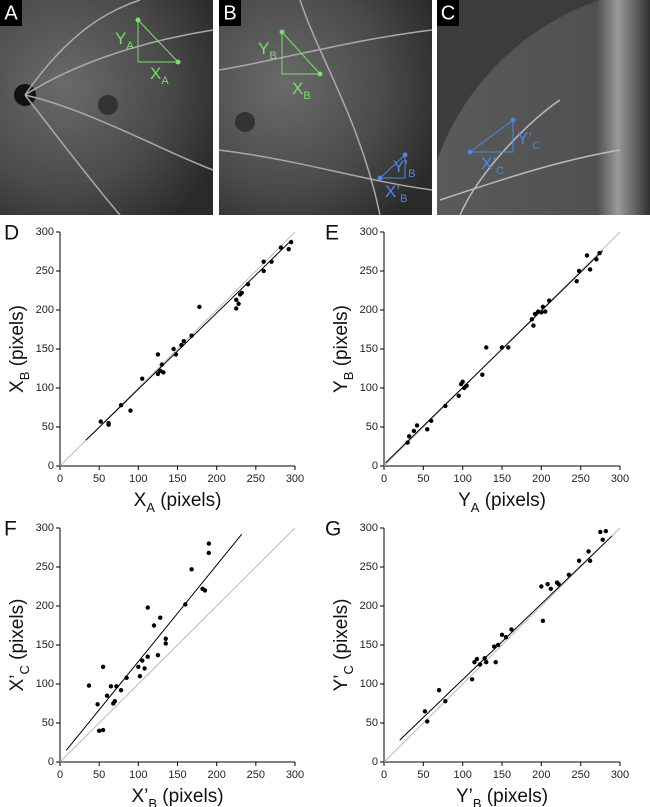 The height and width of the screenshot is (807, 650). What do you see at coordinates (119, 108) in the screenshot?
I see `vessels` at bounding box center [119, 108].